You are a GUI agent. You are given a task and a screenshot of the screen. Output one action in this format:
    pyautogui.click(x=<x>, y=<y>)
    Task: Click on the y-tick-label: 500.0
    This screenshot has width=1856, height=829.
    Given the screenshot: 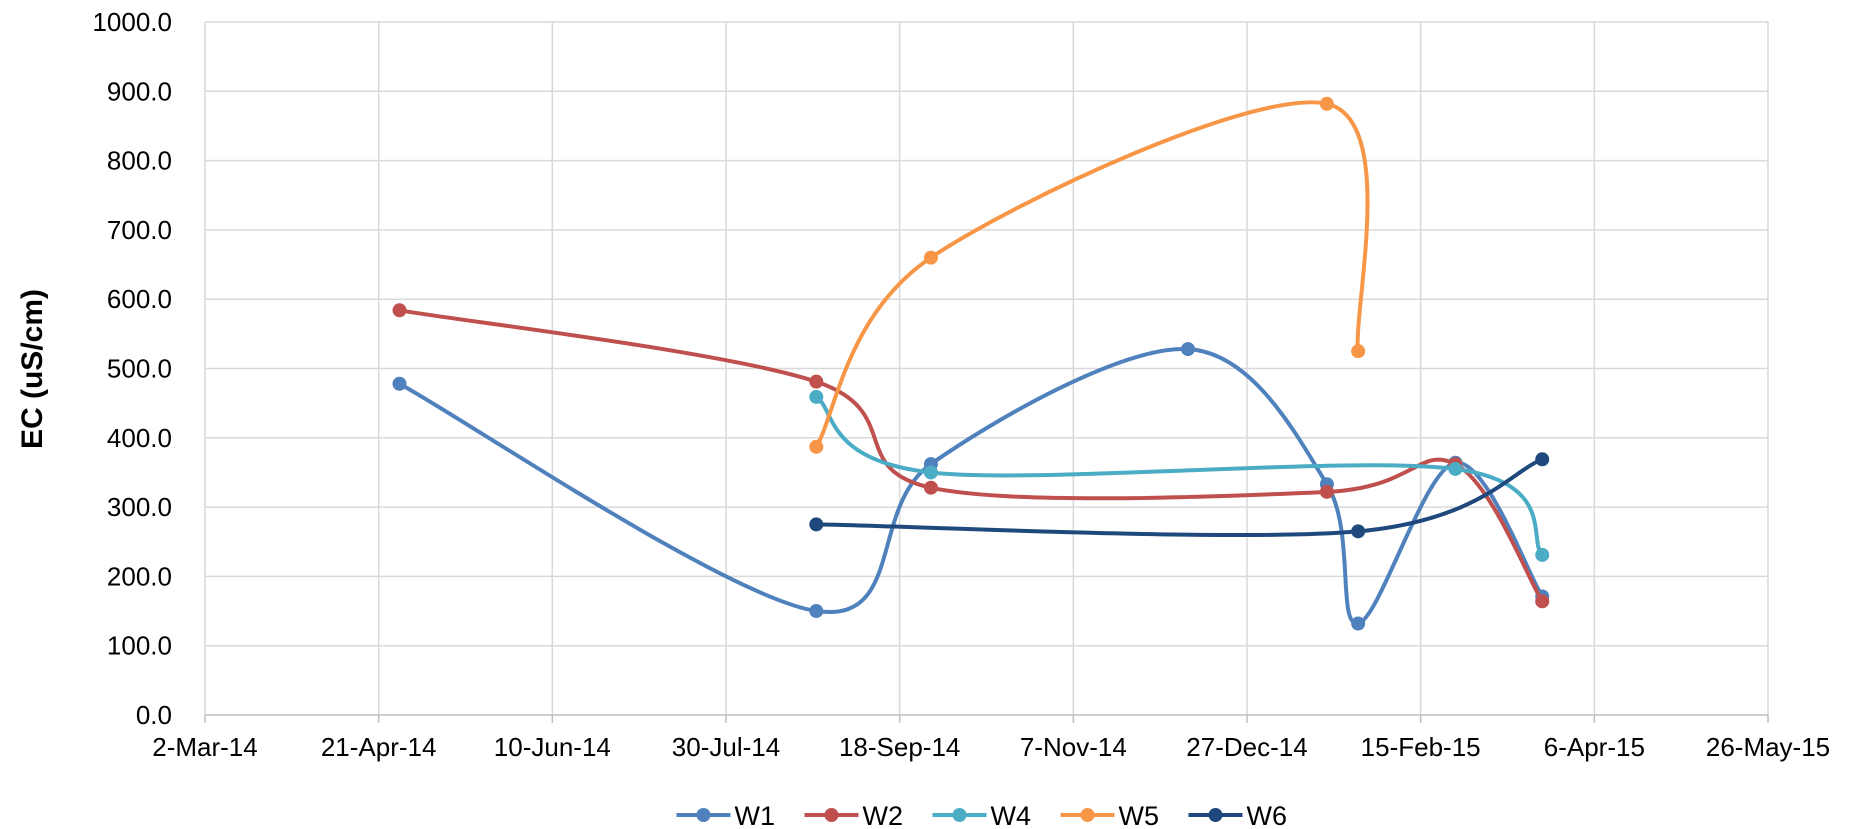 What is the action you would take?
    pyautogui.click(x=139, y=369)
    